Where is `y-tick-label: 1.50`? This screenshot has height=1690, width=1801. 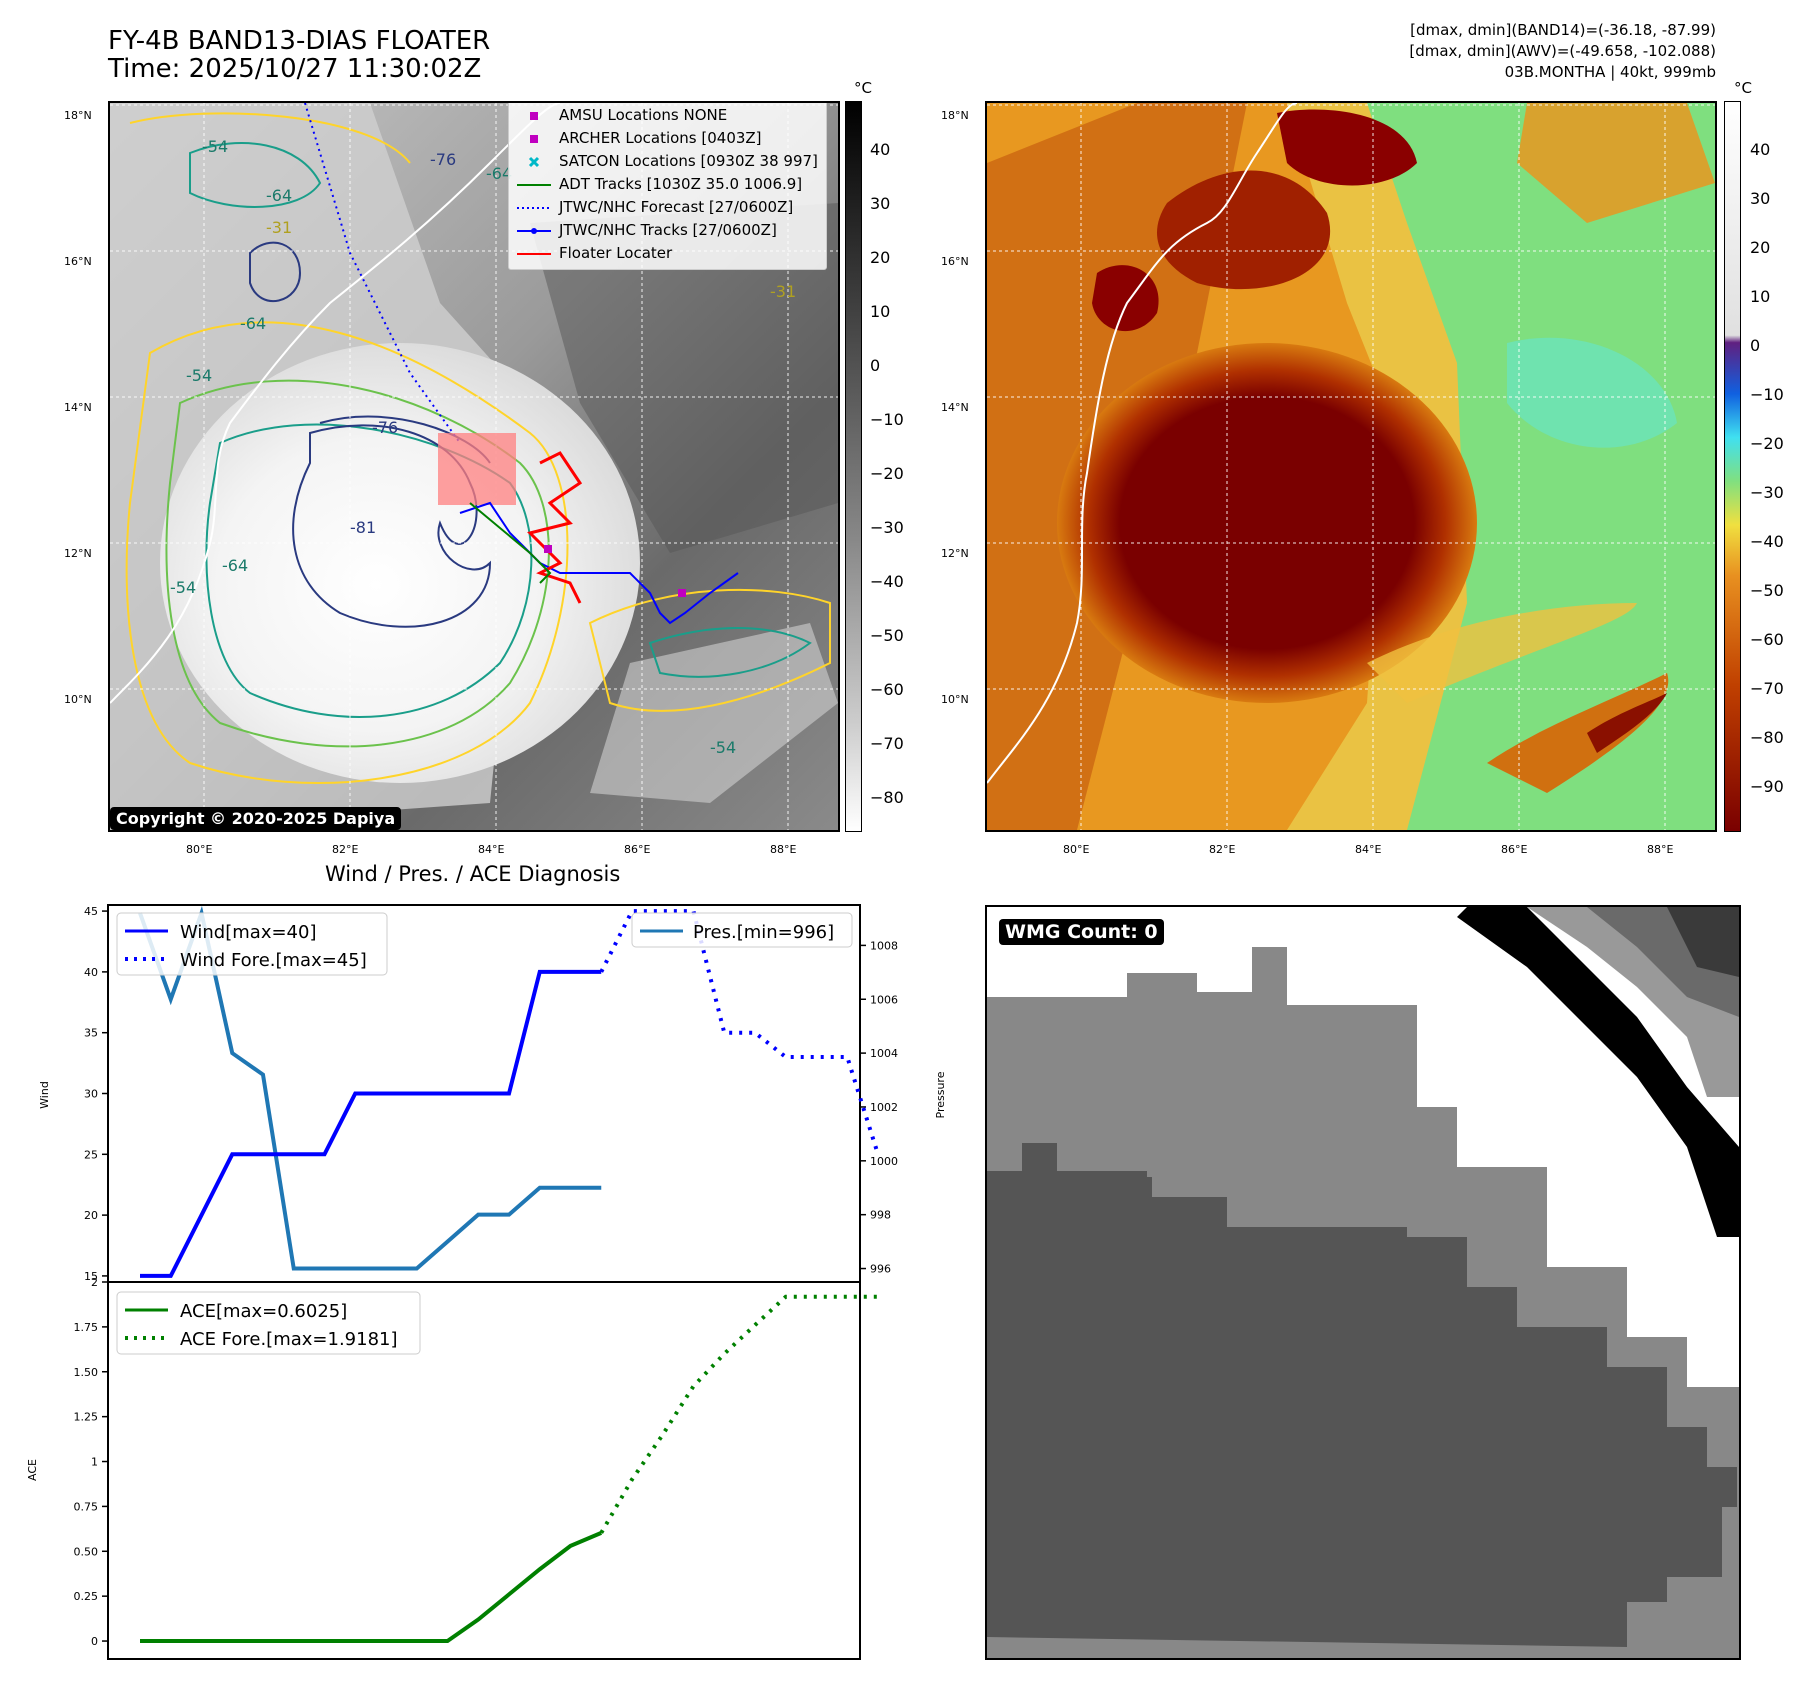 y-tick-label: 1.50 is located at coordinates (86, 1372).